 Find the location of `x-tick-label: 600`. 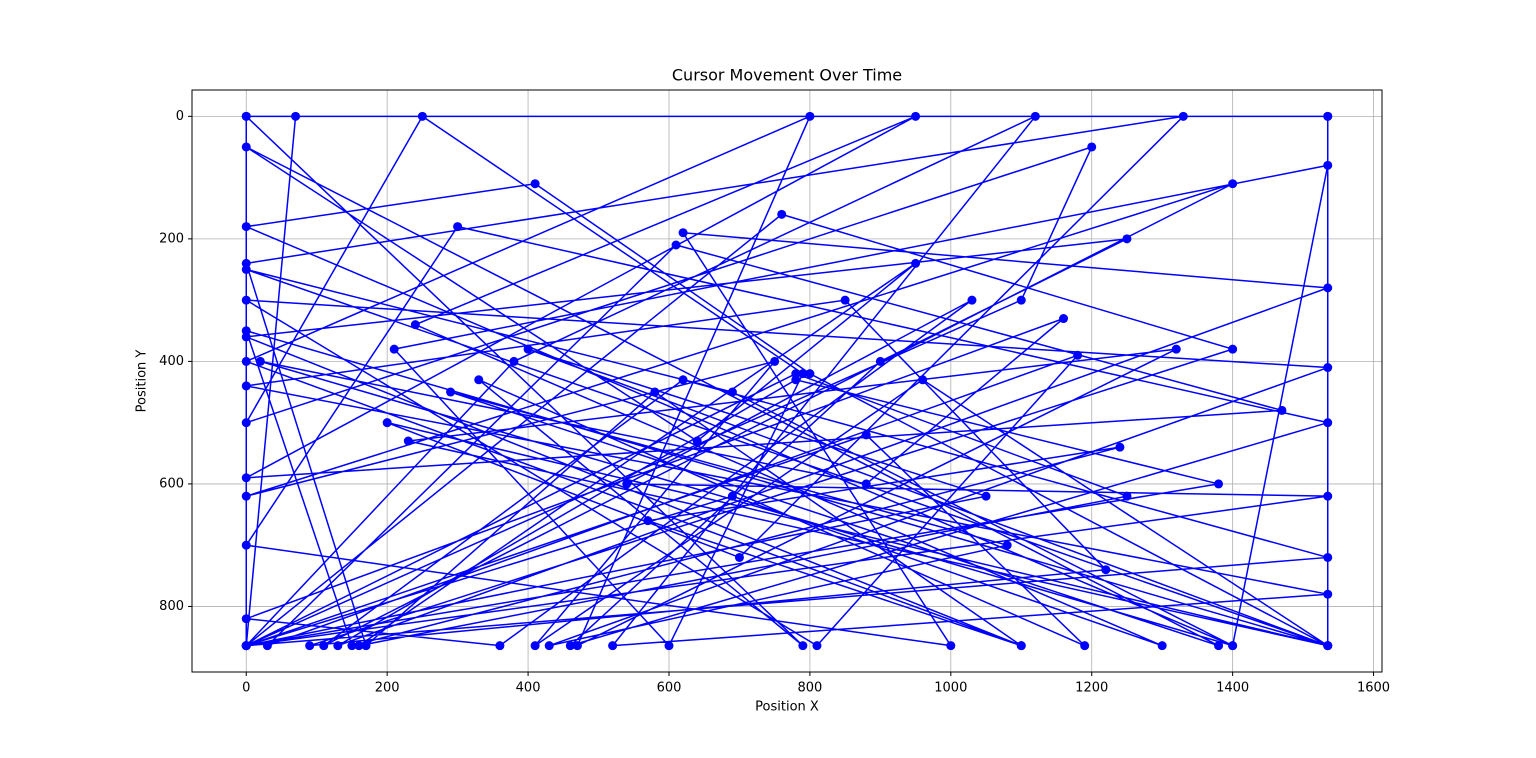

x-tick-label: 600 is located at coordinates (669, 688).